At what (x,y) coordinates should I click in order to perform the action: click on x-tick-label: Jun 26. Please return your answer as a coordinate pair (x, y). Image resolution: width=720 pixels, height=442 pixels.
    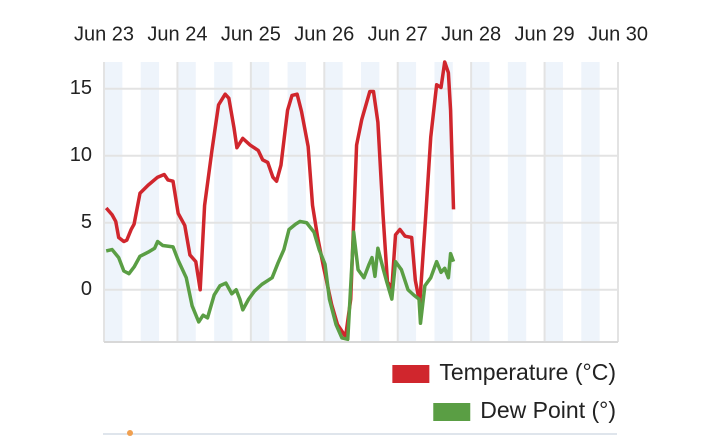
    Looking at the image, I should click on (324, 34).